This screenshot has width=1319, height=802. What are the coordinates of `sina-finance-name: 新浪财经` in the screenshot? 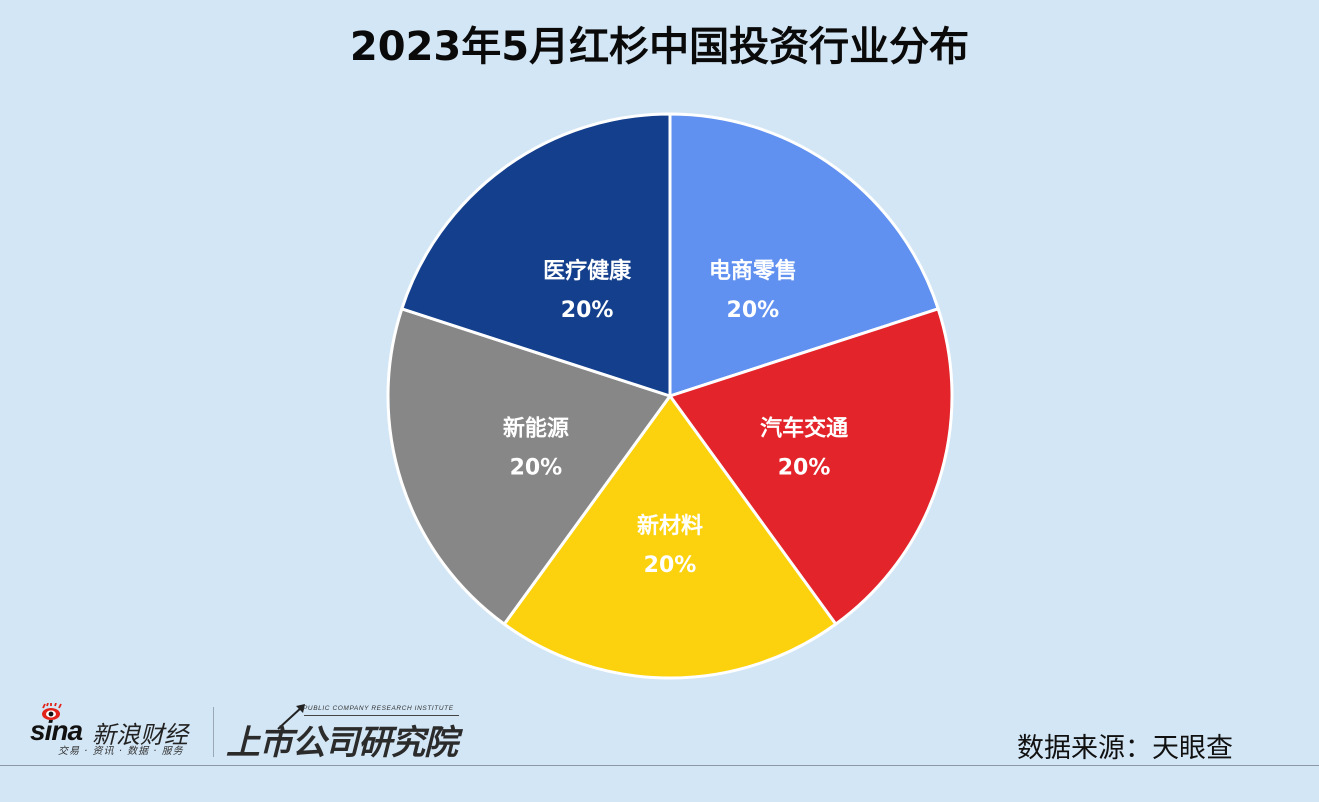 It's located at (140, 735).